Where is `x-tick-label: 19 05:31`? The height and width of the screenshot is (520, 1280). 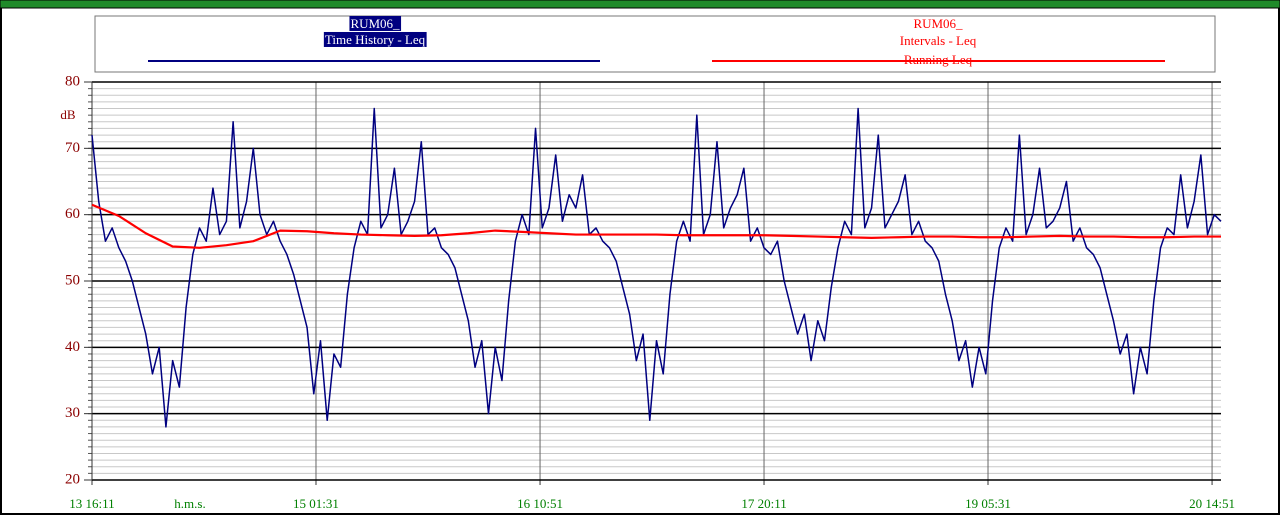 x-tick-label: 19 05:31 is located at coordinates (988, 503).